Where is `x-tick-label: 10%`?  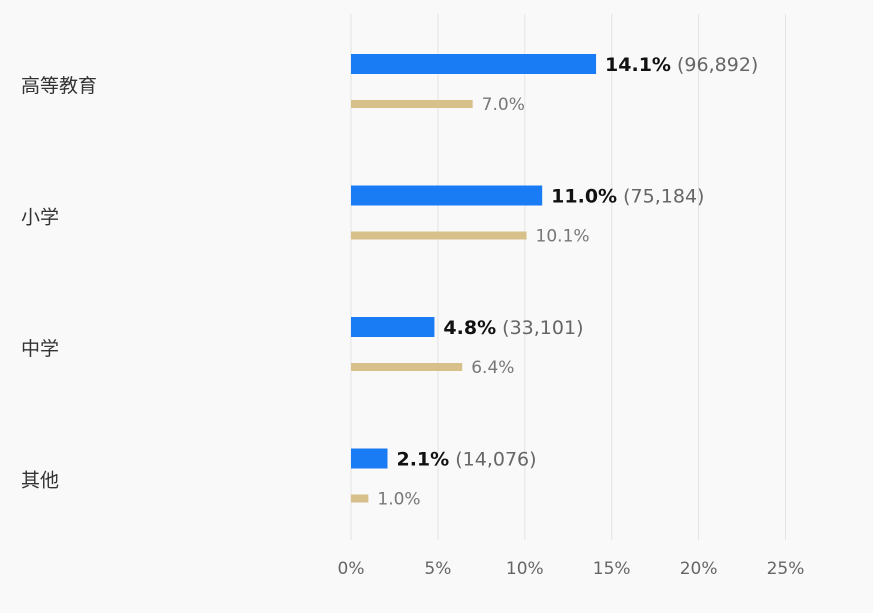 x-tick-label: 10% is located at coordinates (525, 569).